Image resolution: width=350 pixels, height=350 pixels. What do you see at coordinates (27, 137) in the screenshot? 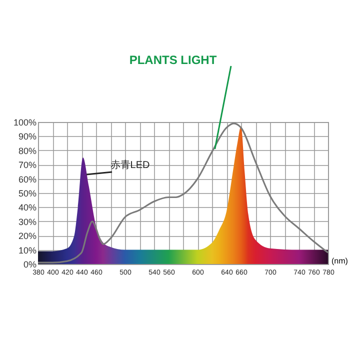
I see `y-tick-label: 90%` at bounding box center [27, 137].